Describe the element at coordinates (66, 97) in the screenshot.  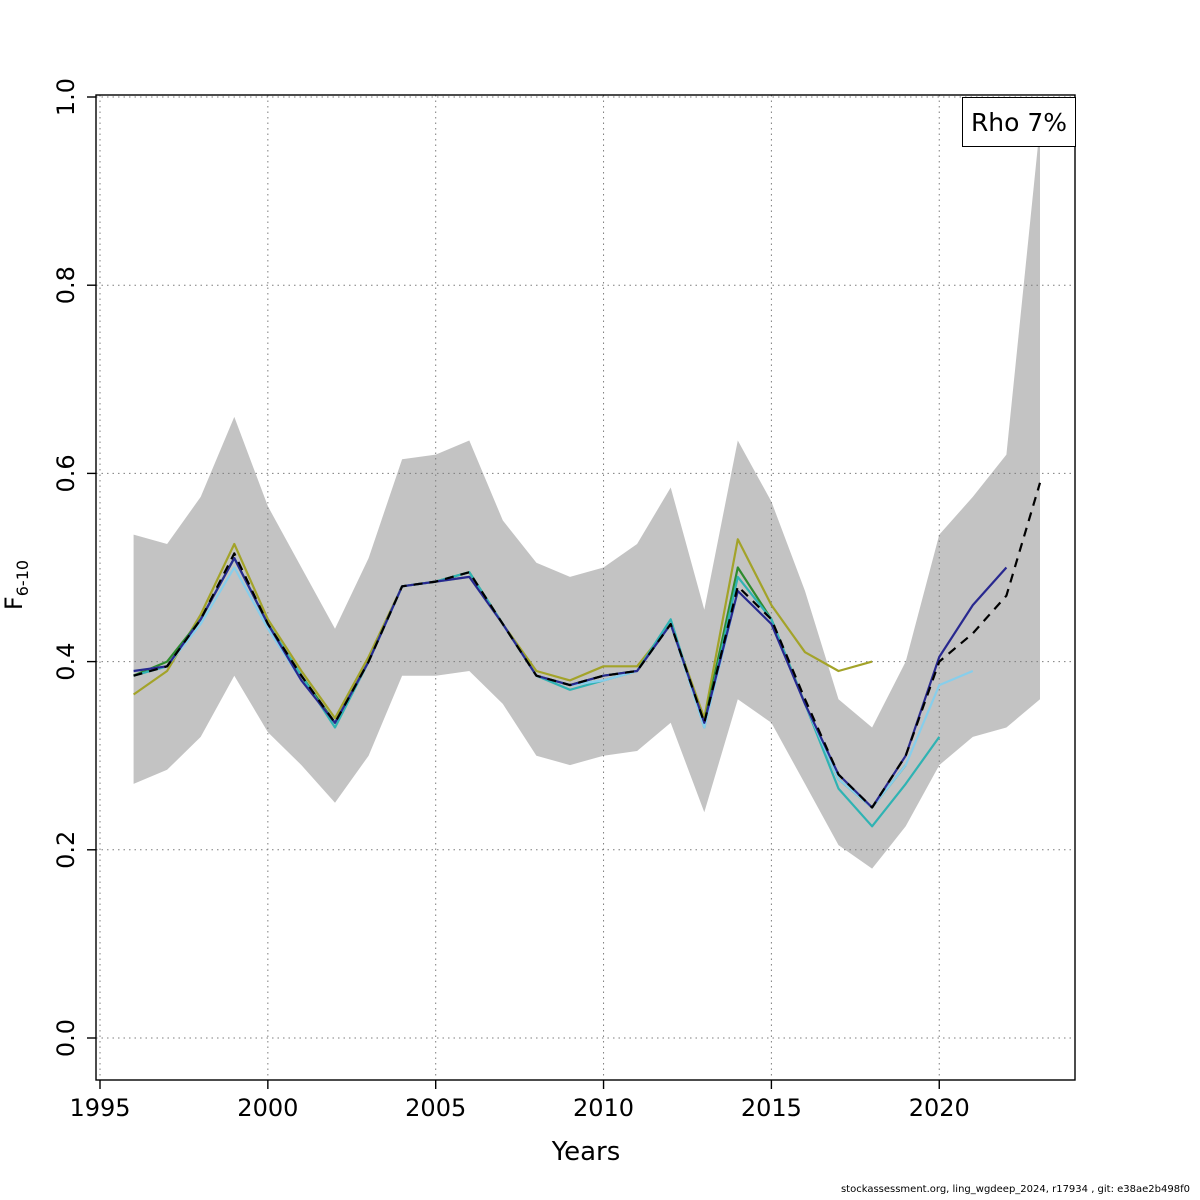
I see `y-tick-label: 1.0` at that location.